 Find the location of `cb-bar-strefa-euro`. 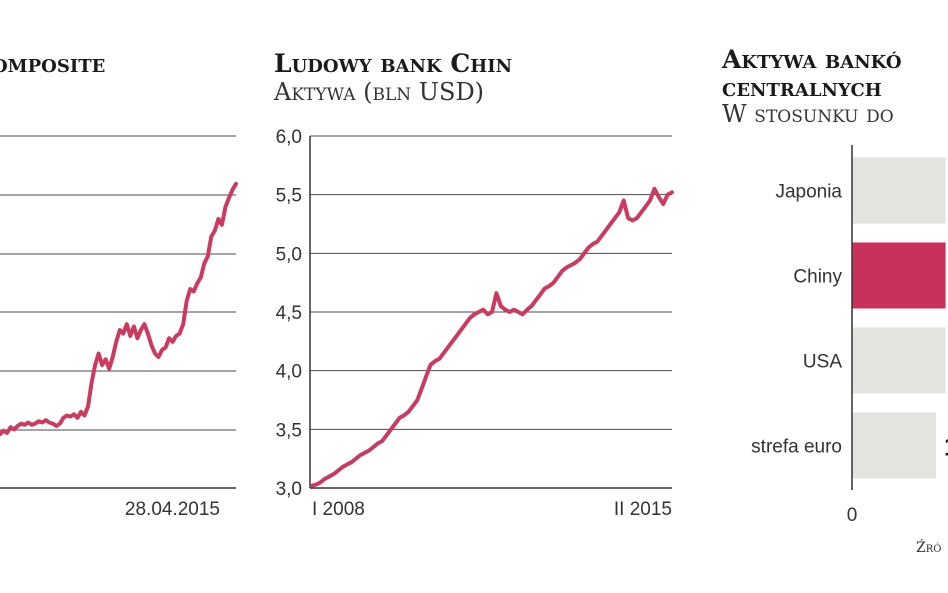

cb-bar-strefa-euro is located at coordinates (894, 445).